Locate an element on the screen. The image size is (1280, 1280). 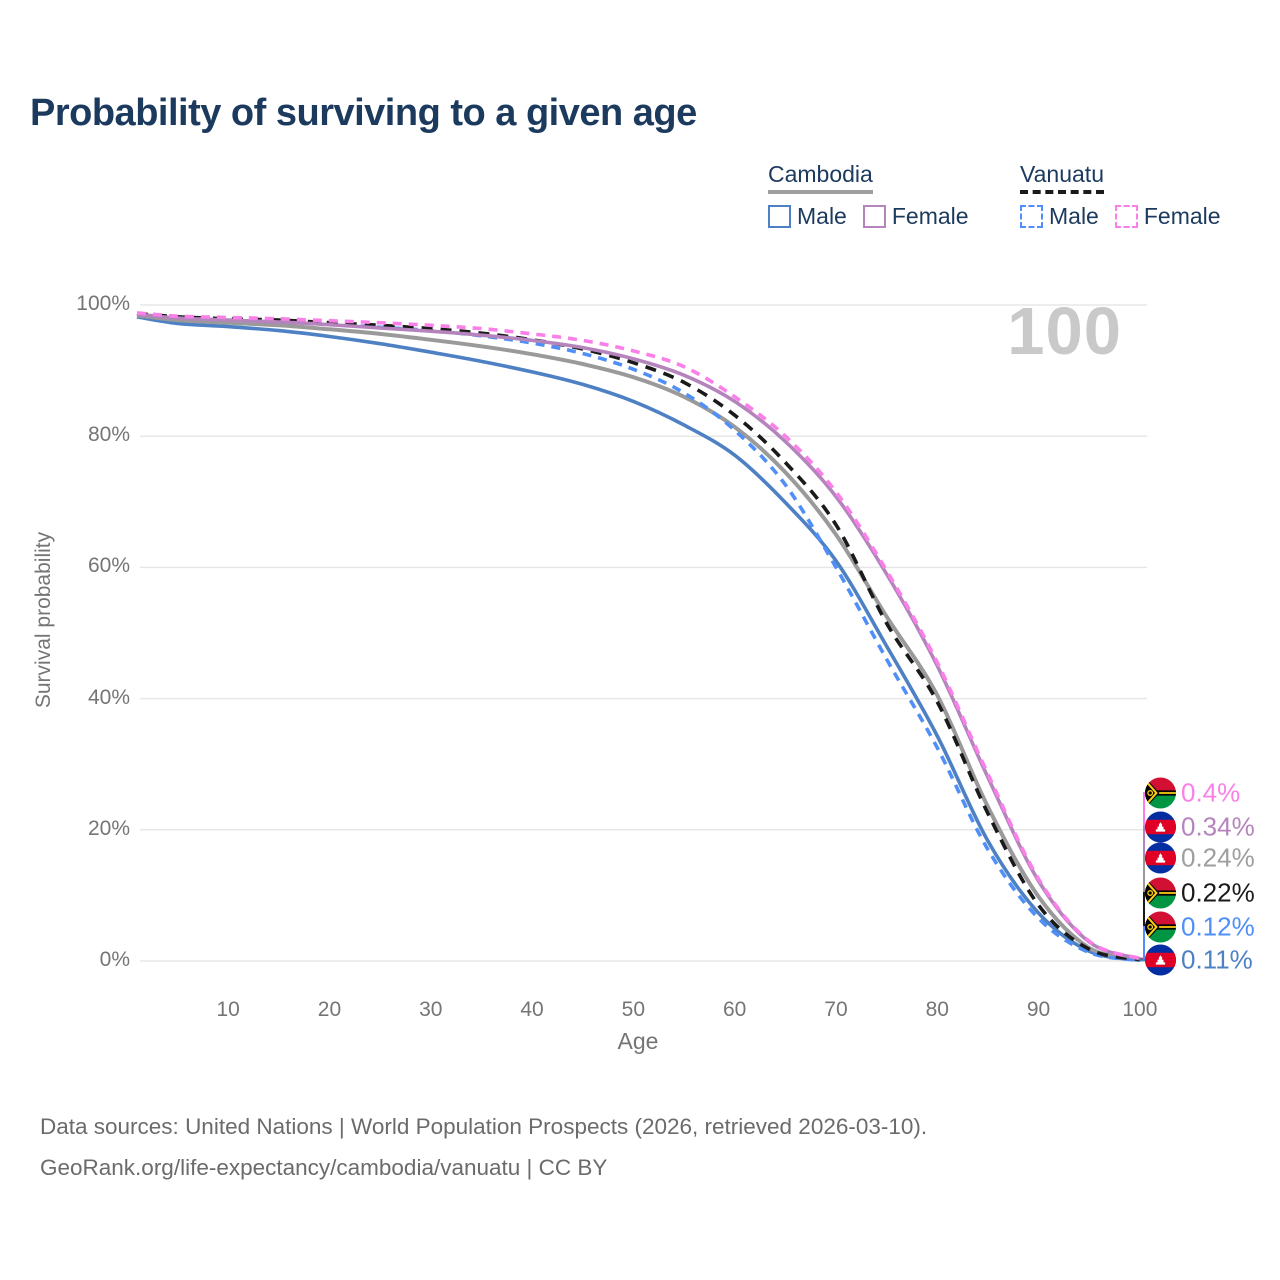
x-tick-label: 20 is located at coordinates (329, 1009).